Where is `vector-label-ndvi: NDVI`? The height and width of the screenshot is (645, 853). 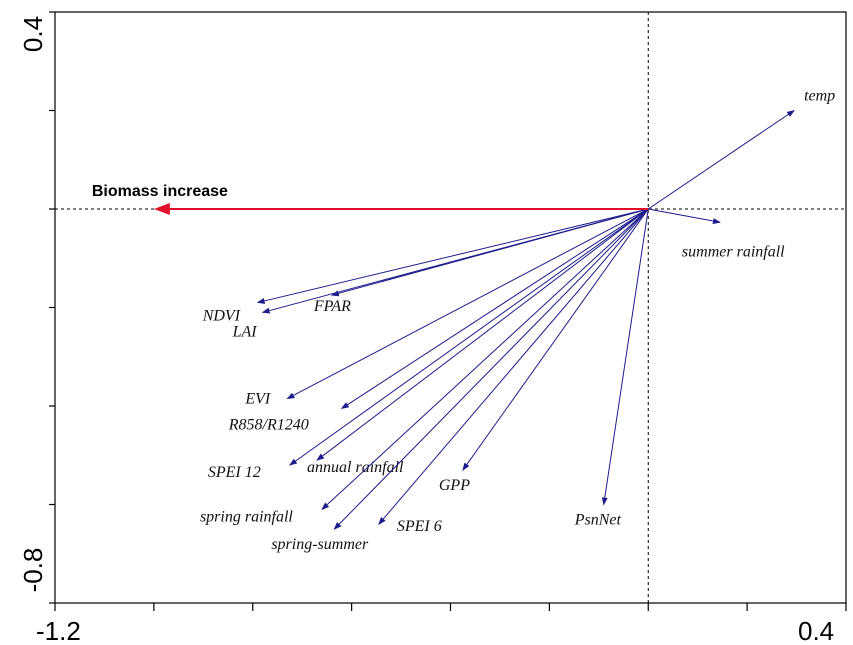
vector-label-ndvi: NDVI is located at coordinates (221, 316).